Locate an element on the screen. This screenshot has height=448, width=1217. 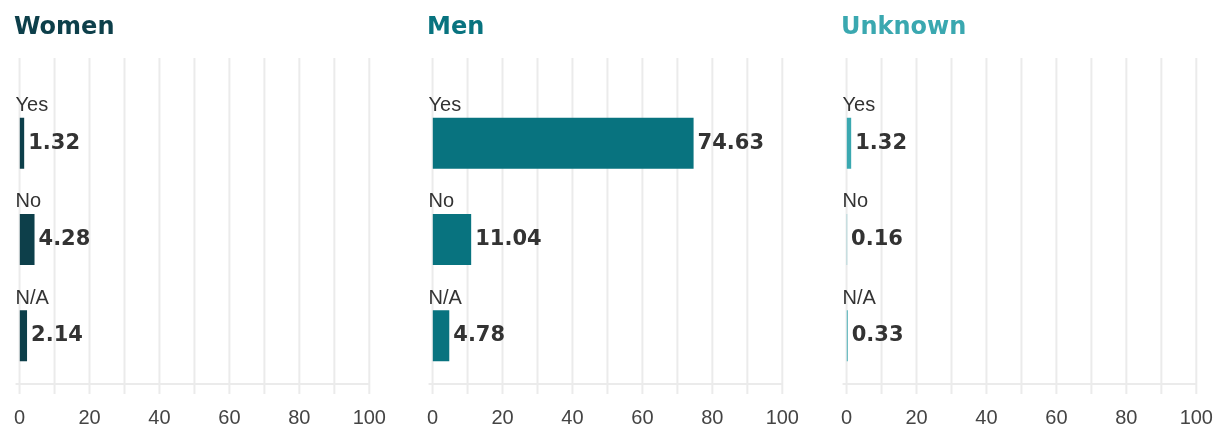
chart-title: Men is located at coordinates (456, 26).